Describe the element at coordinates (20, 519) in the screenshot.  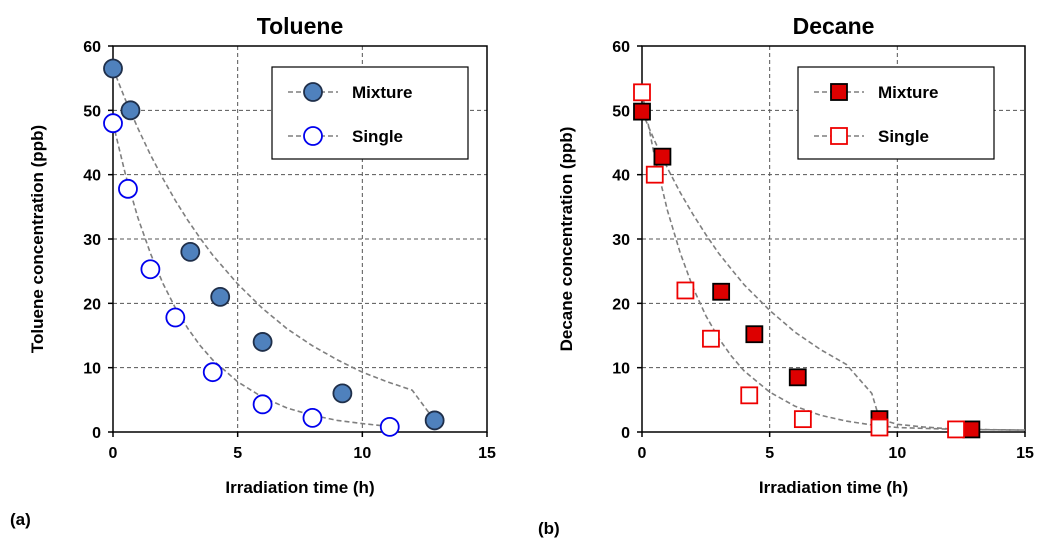
I see `panel-label-a: (a)` at that location.